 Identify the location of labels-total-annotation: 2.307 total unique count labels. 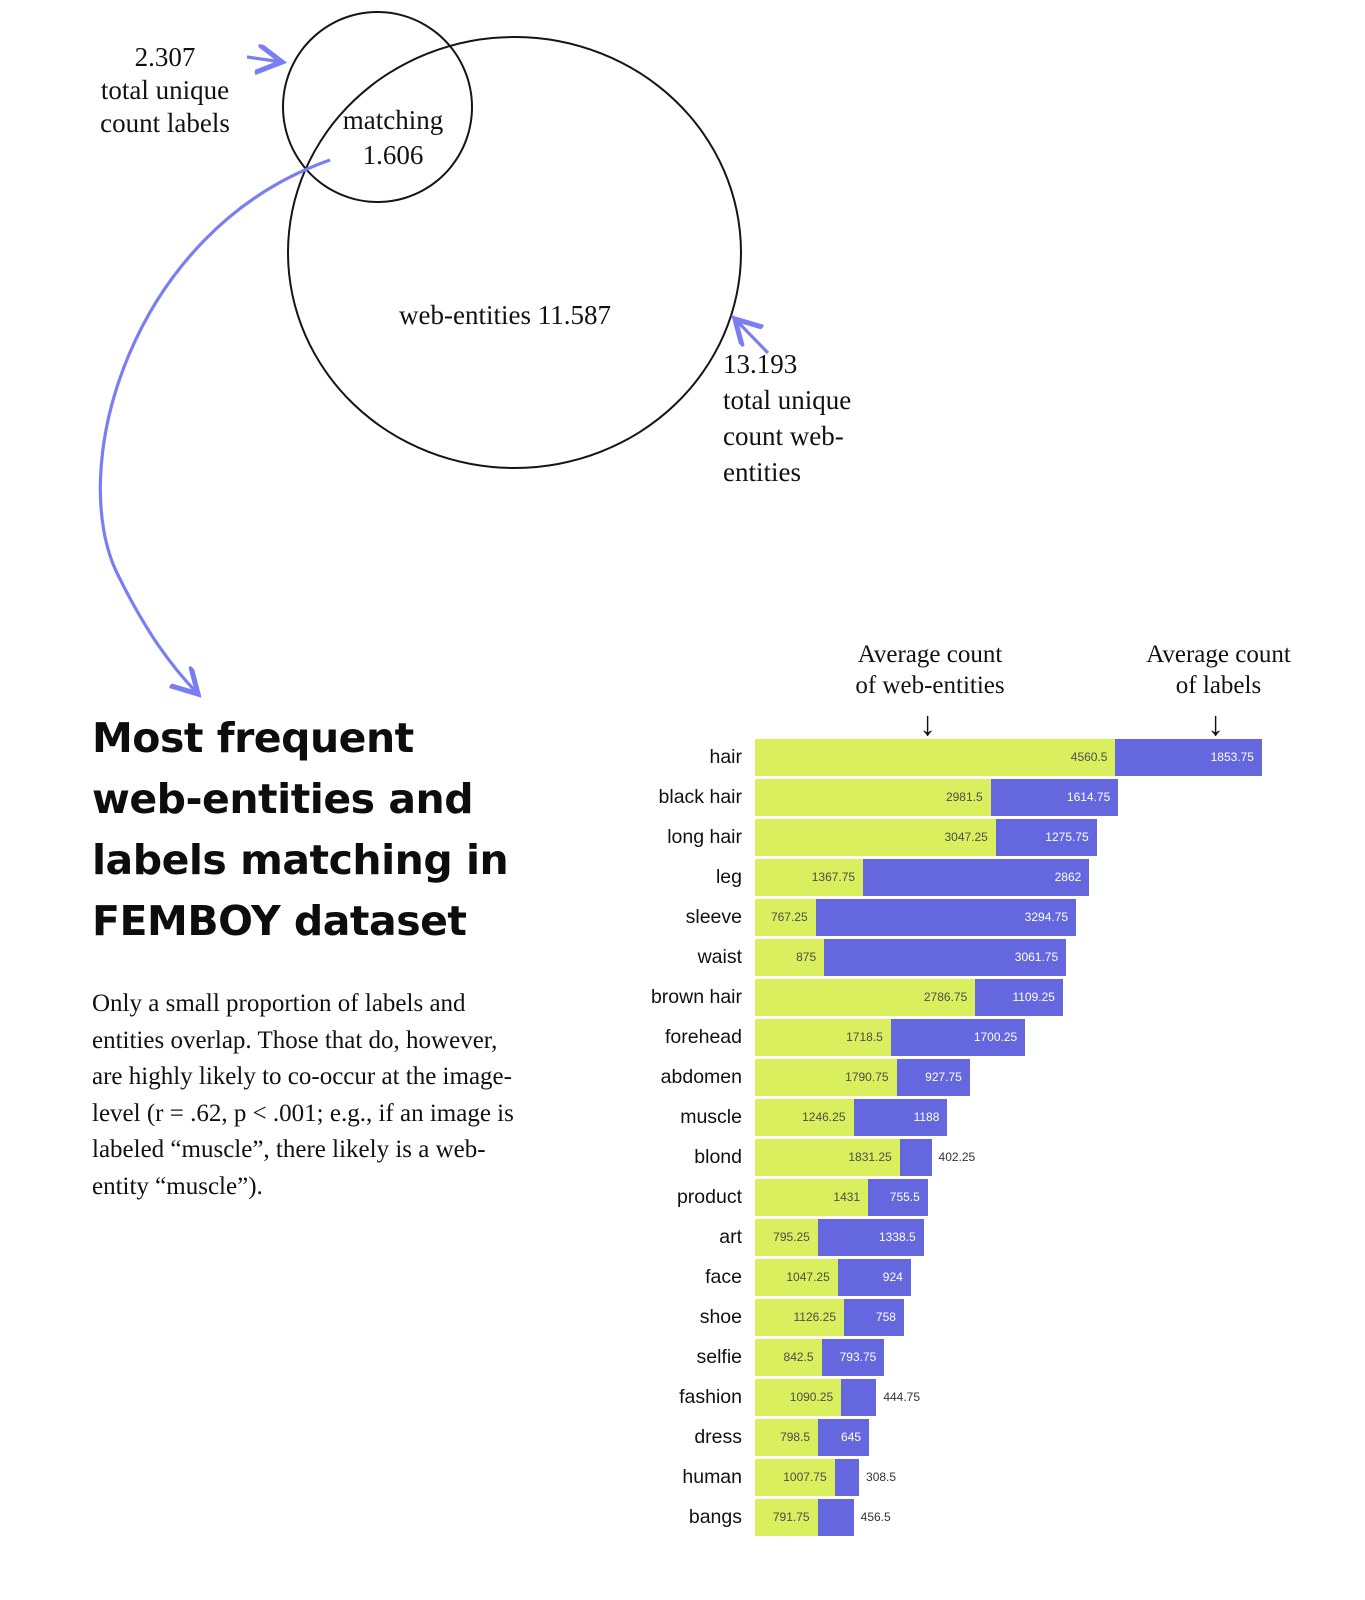
(165, 90).